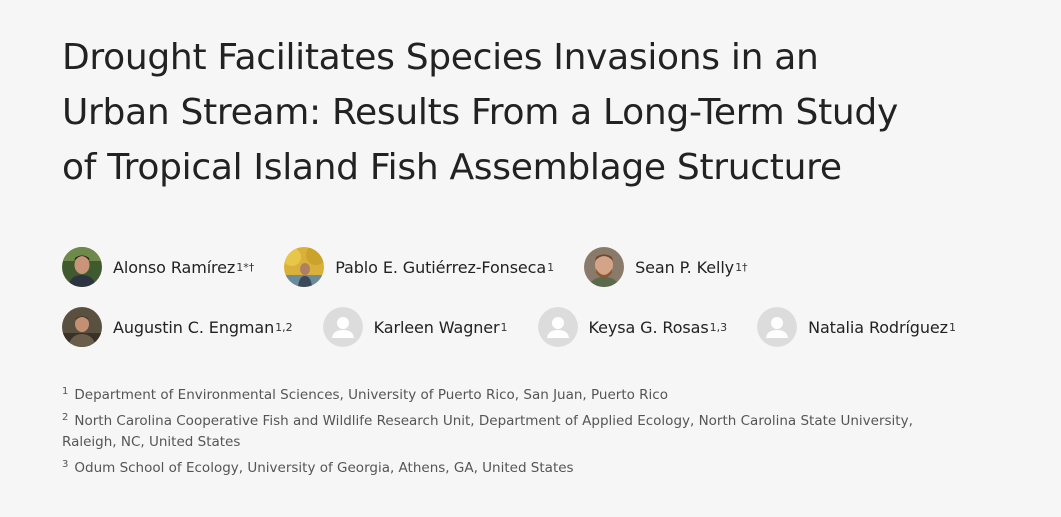  Describe the element at coordinates (65, 417) in the screenshot. I see `affiliation-number: 2` at that location.